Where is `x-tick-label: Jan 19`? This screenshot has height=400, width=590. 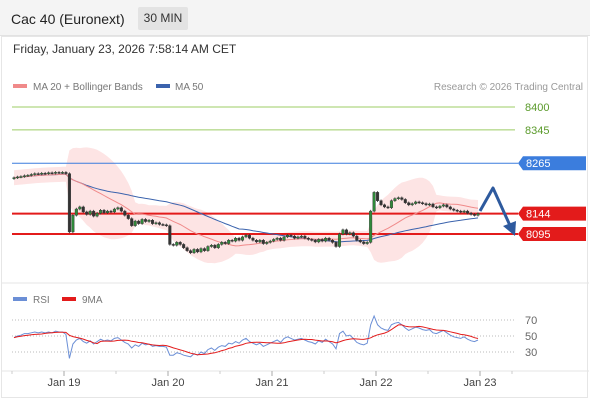
x-tick-label: Jan 19 is located at coordinates (63, 383).